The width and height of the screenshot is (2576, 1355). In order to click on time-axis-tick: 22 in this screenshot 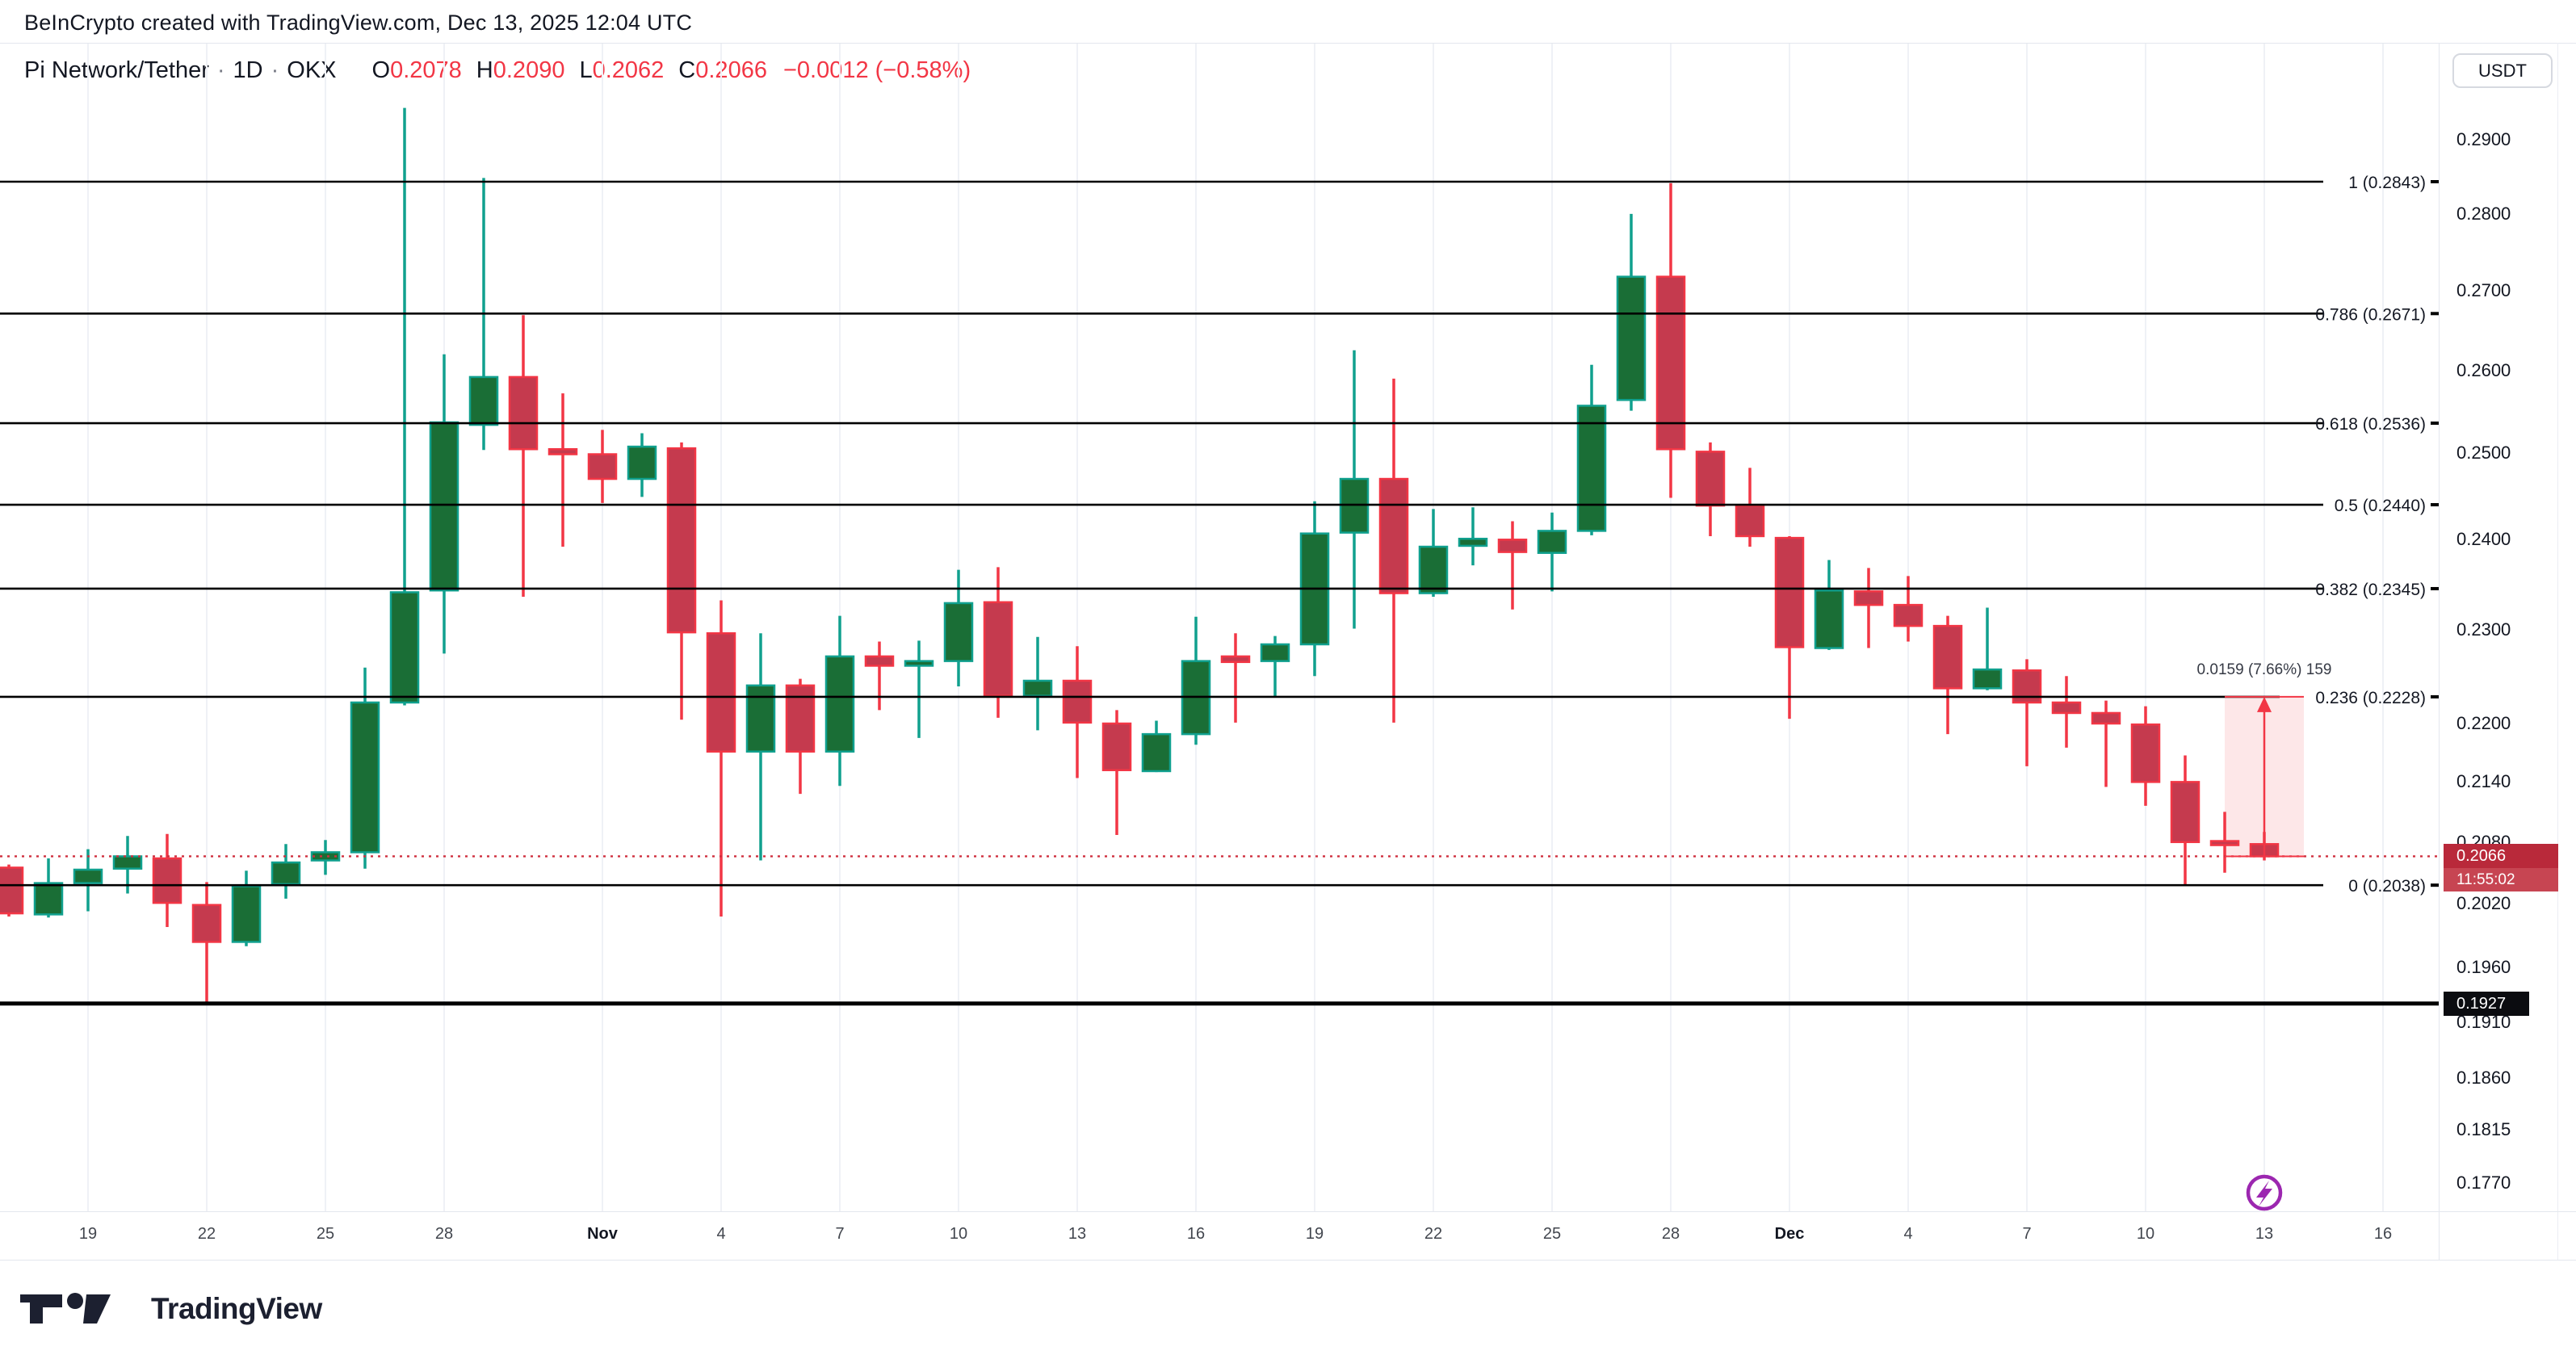, I will do `click(1433, 1234)`.